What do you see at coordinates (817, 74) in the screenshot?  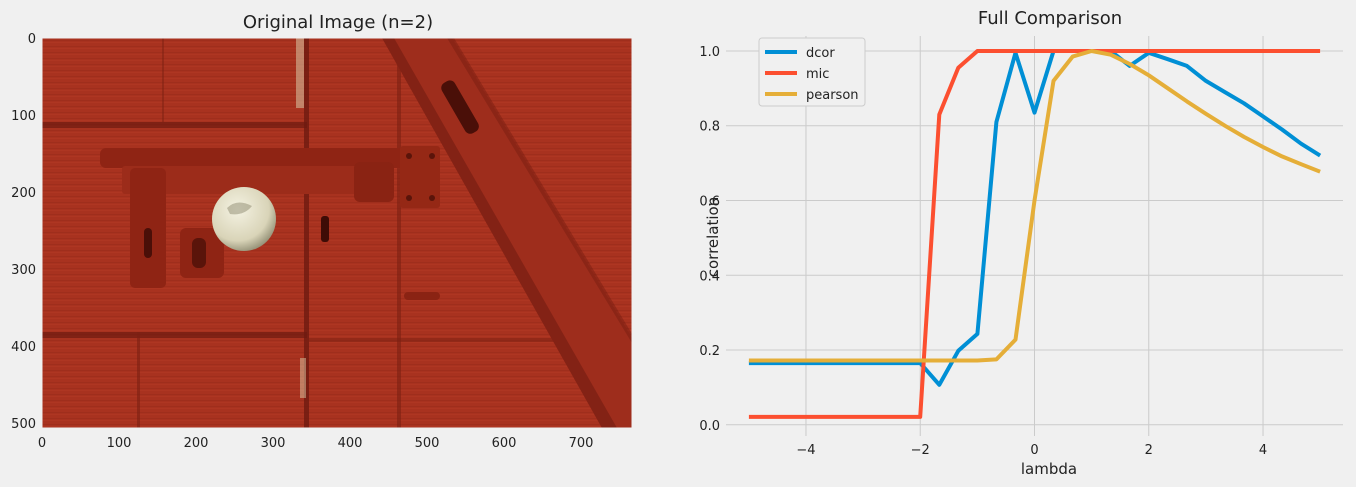 I see `legend-label-mic: mic` at bounding box center [817, 74].